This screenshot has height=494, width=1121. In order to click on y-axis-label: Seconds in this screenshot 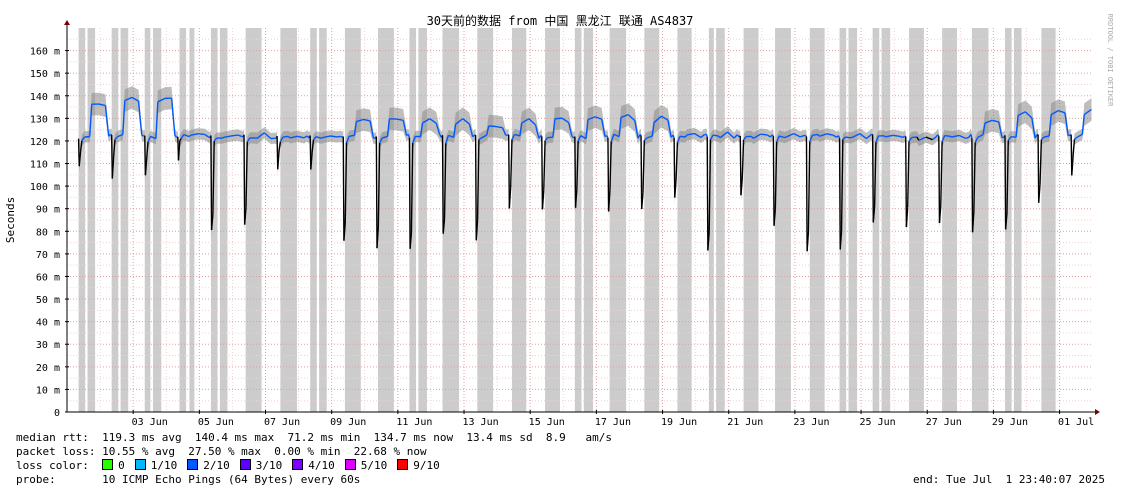, I will do `click(10, 220)`.